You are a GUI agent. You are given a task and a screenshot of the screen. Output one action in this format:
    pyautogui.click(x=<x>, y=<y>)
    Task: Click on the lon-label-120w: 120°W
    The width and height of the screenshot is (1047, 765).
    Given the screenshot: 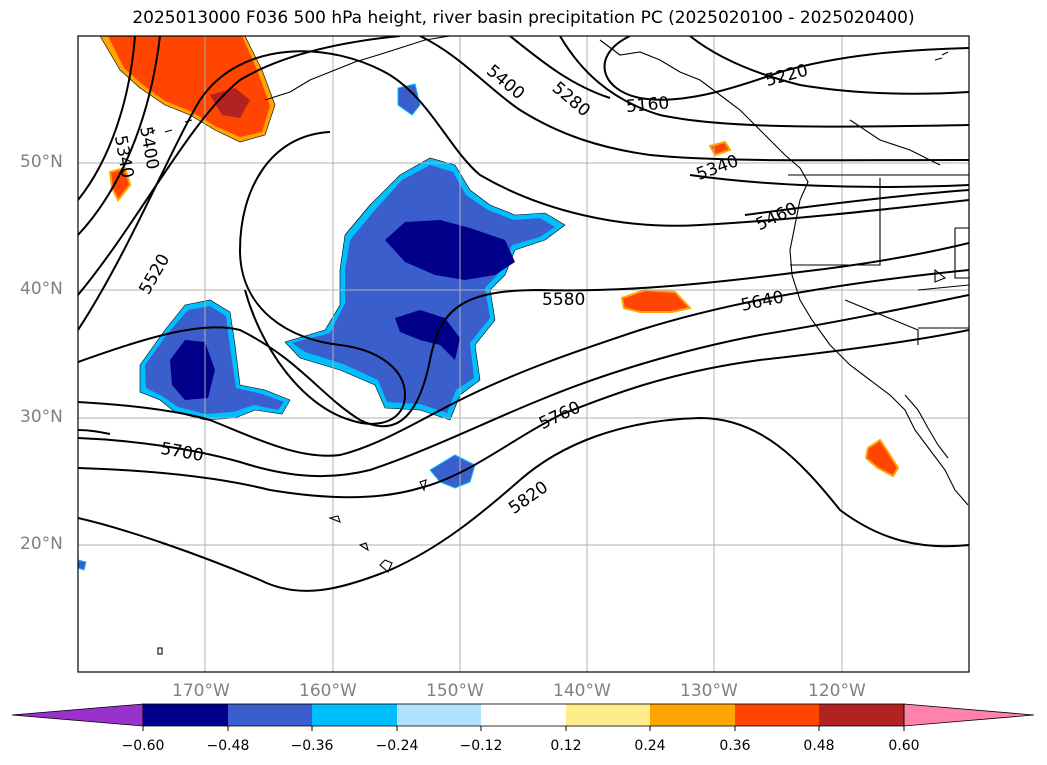 What is the action you would take?
    pyautogui.click(x=837, y=691)
    